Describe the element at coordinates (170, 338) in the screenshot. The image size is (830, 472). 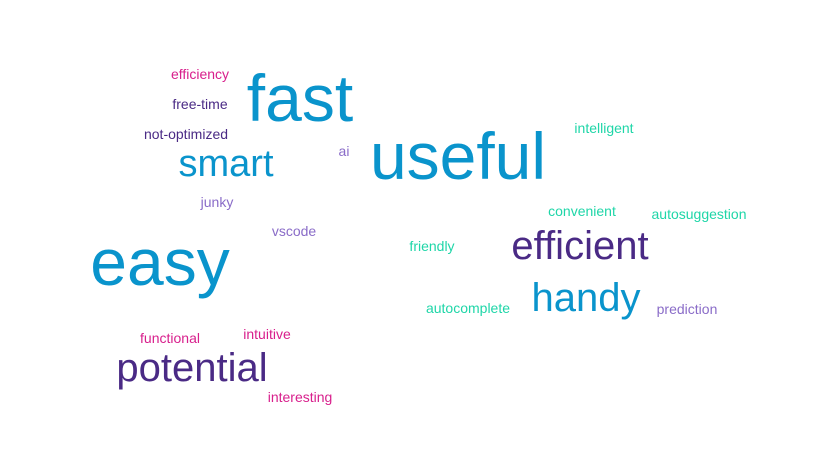
I see `word-functional: functional` at that location.